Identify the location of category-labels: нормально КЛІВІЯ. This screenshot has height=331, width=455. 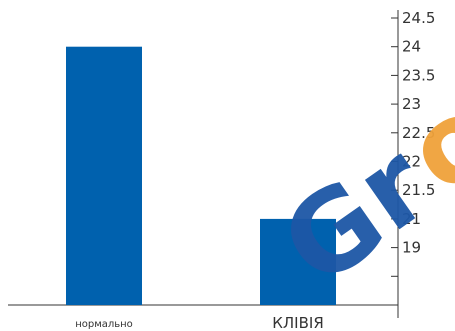
(199, 322).